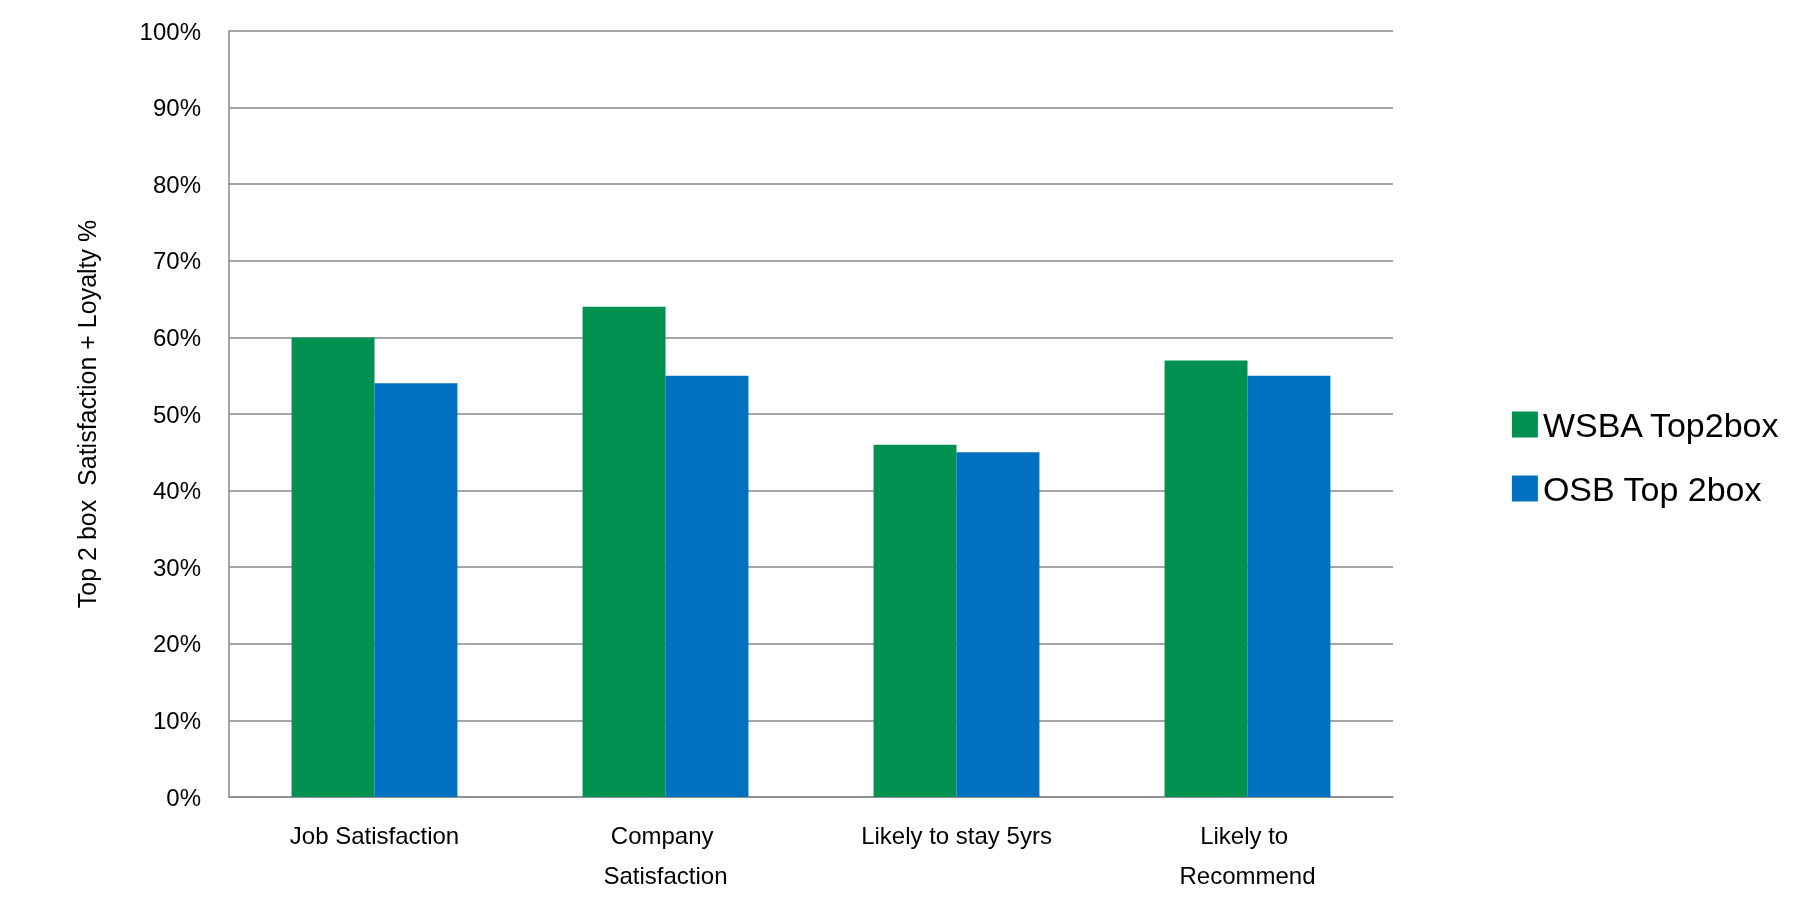  Describe the element at coordinates (1660, 424) in the screenshot. I see `legend-label: WSBA Top2box` at that location.